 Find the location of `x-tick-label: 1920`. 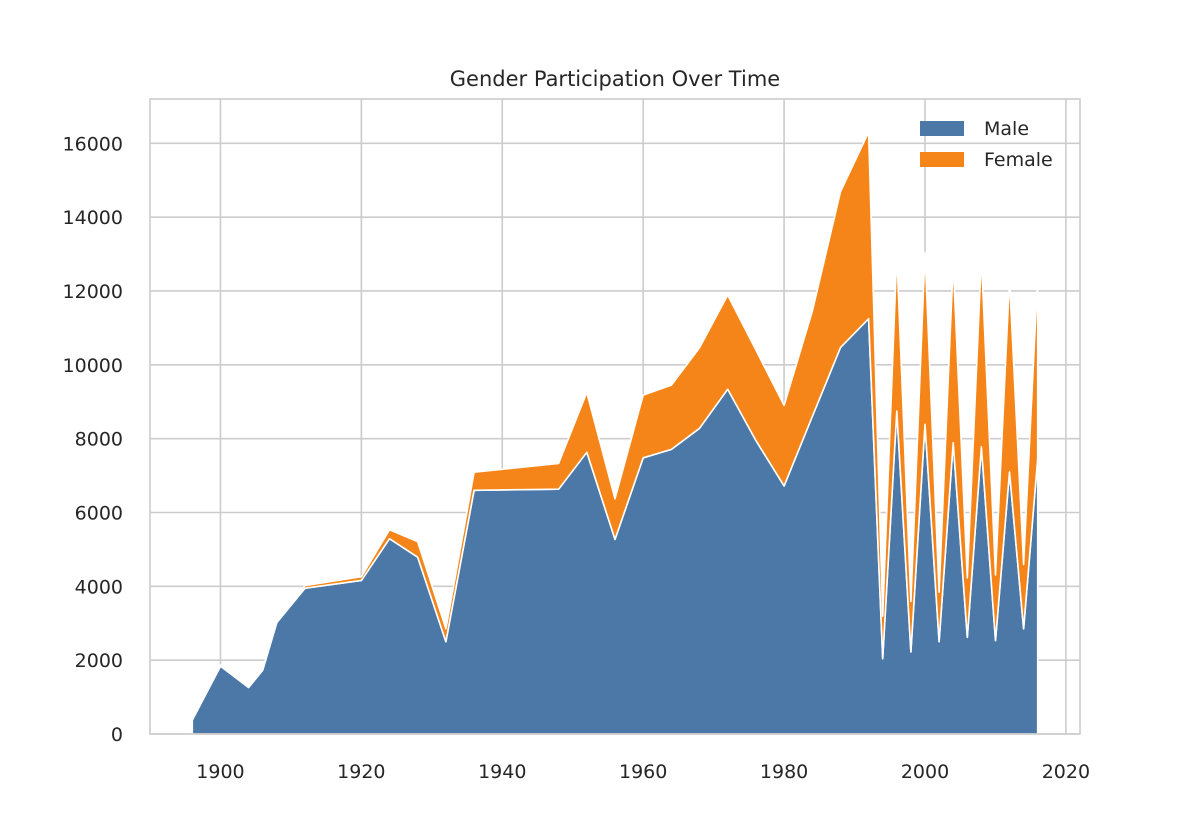

x-tick-label: 1920 is located at coordinates (361, 772).